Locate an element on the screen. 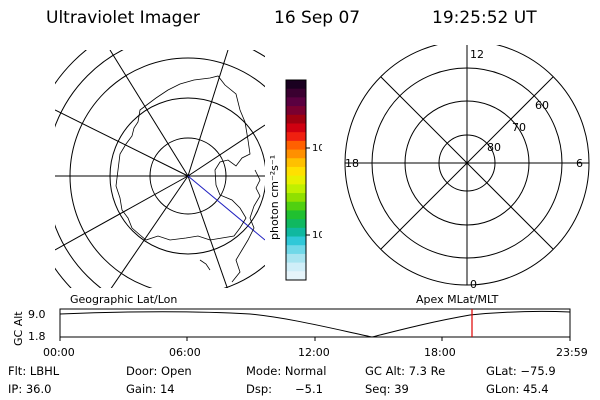  altitude-curve is located at coordinates (315, 324).